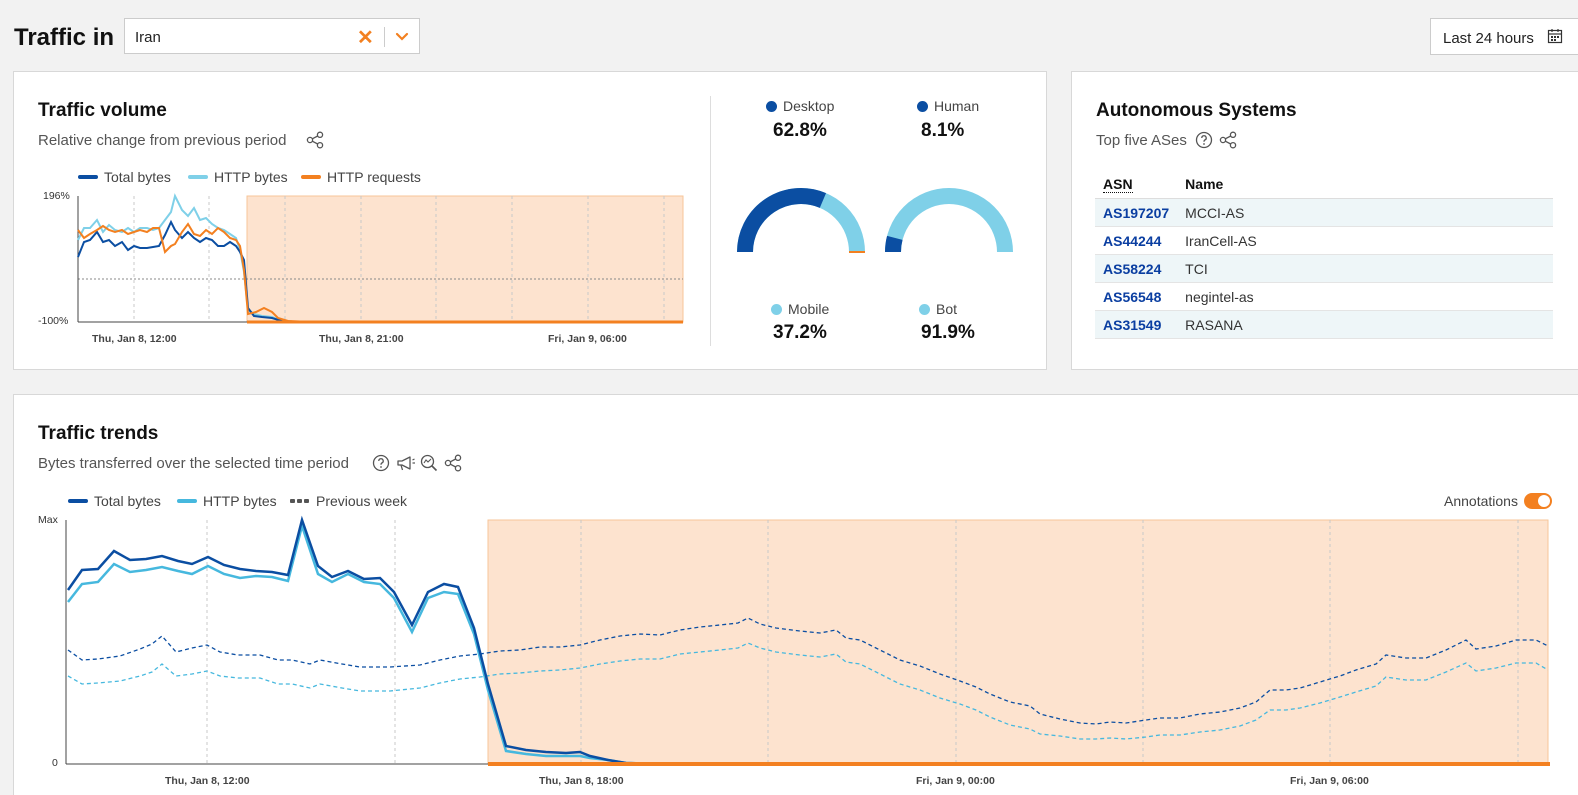 The width and height of the screenshot is (1578, 795). Describe the element at coordinates (800, 332) in the screenshot. I see `mobile-pct: 37.2%` at that location.